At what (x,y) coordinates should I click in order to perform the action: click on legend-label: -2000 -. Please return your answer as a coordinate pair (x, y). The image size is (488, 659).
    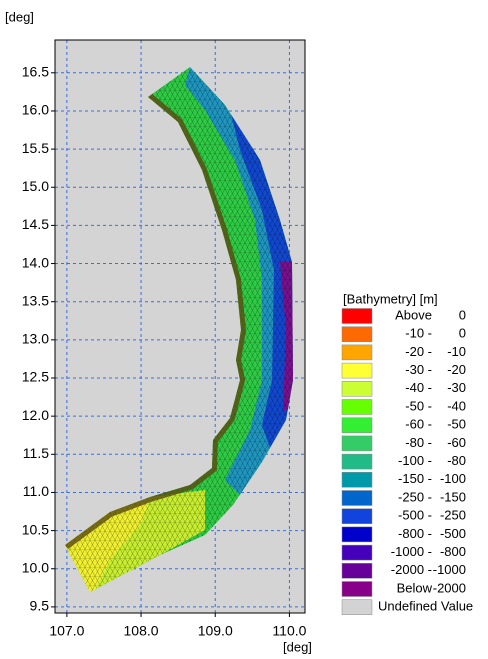
    Looking at the image, I should click on (411, 569).